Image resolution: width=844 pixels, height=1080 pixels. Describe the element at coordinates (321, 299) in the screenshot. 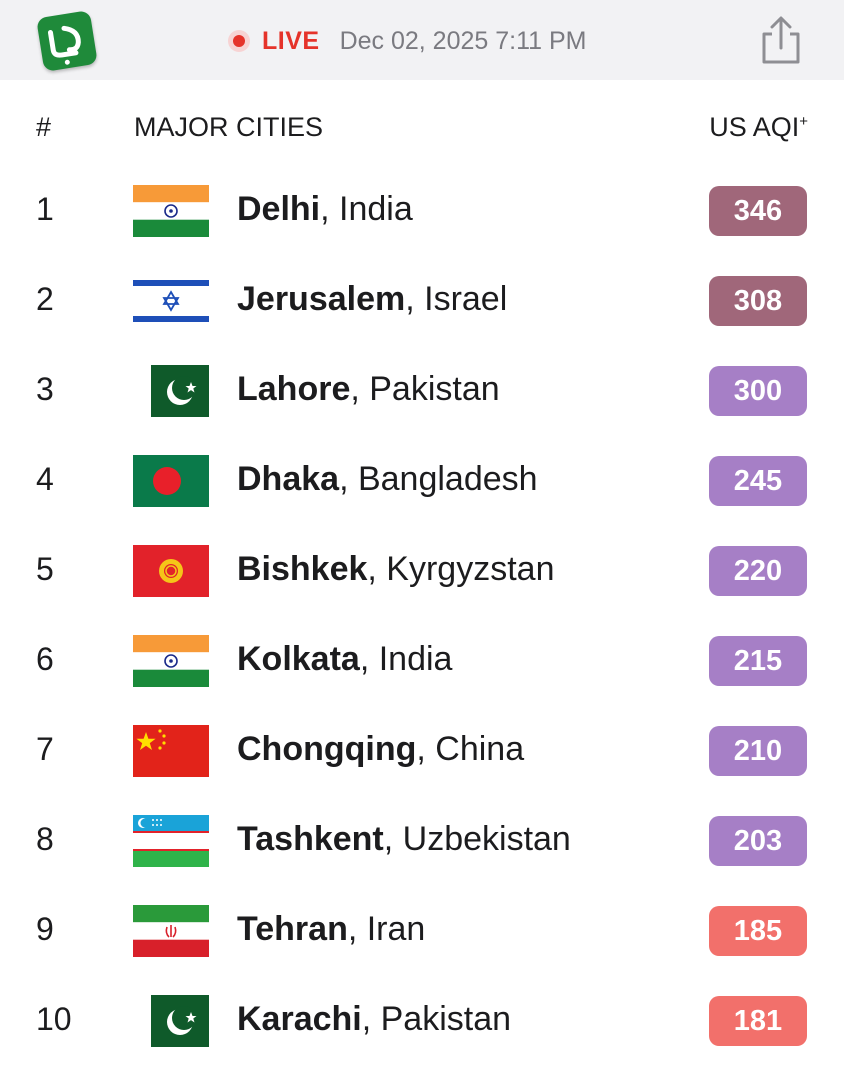

I see `city-label: Jerusalem` at that location.